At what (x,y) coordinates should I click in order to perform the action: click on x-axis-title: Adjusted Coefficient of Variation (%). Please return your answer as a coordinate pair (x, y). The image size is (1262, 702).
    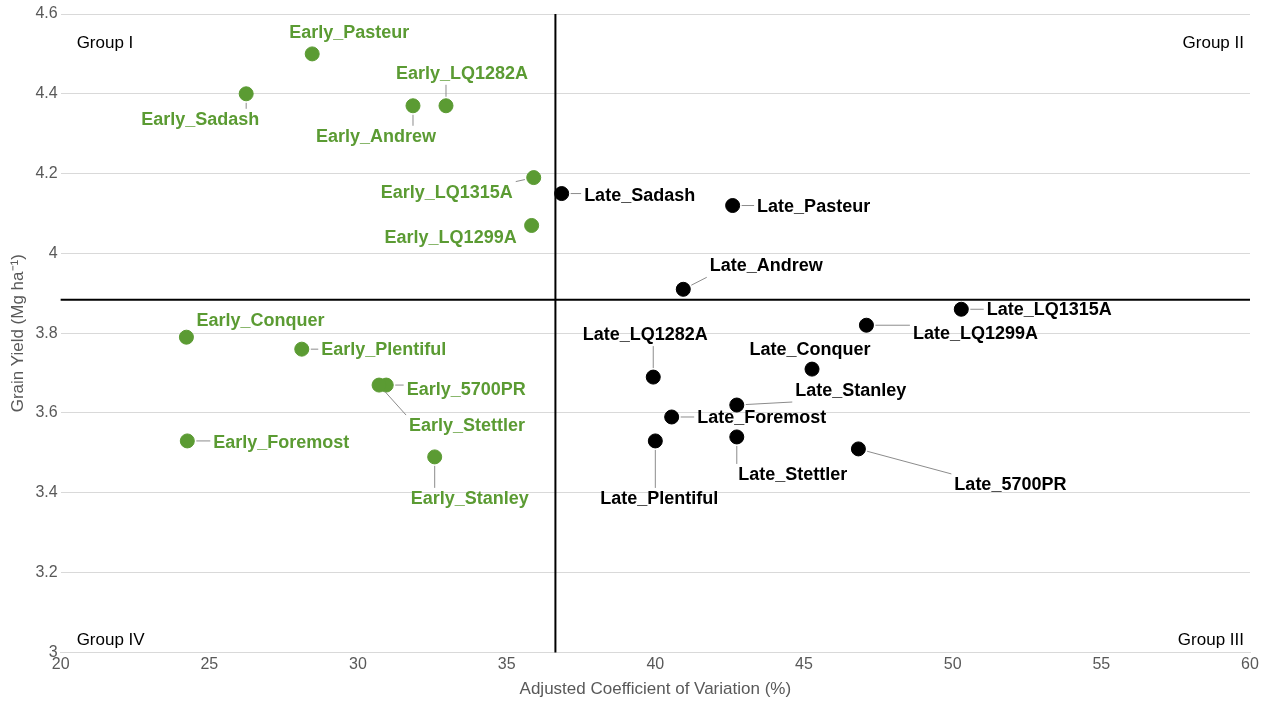
    Looking at the image, I should click on (655, 689).